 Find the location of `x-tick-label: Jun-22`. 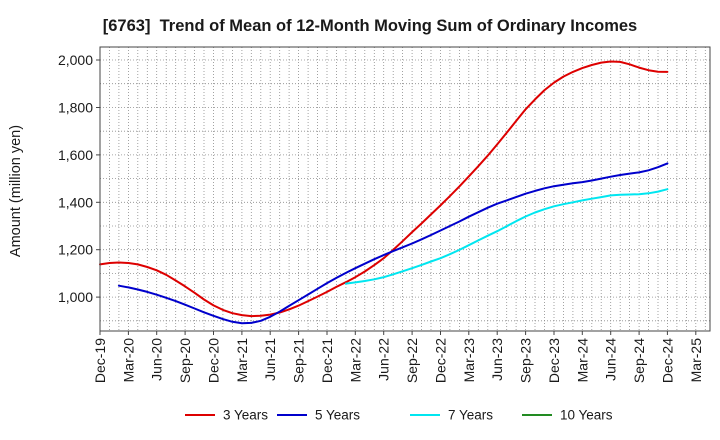

x-tick-label: Jun-22 is located at coordinates (384, 359).